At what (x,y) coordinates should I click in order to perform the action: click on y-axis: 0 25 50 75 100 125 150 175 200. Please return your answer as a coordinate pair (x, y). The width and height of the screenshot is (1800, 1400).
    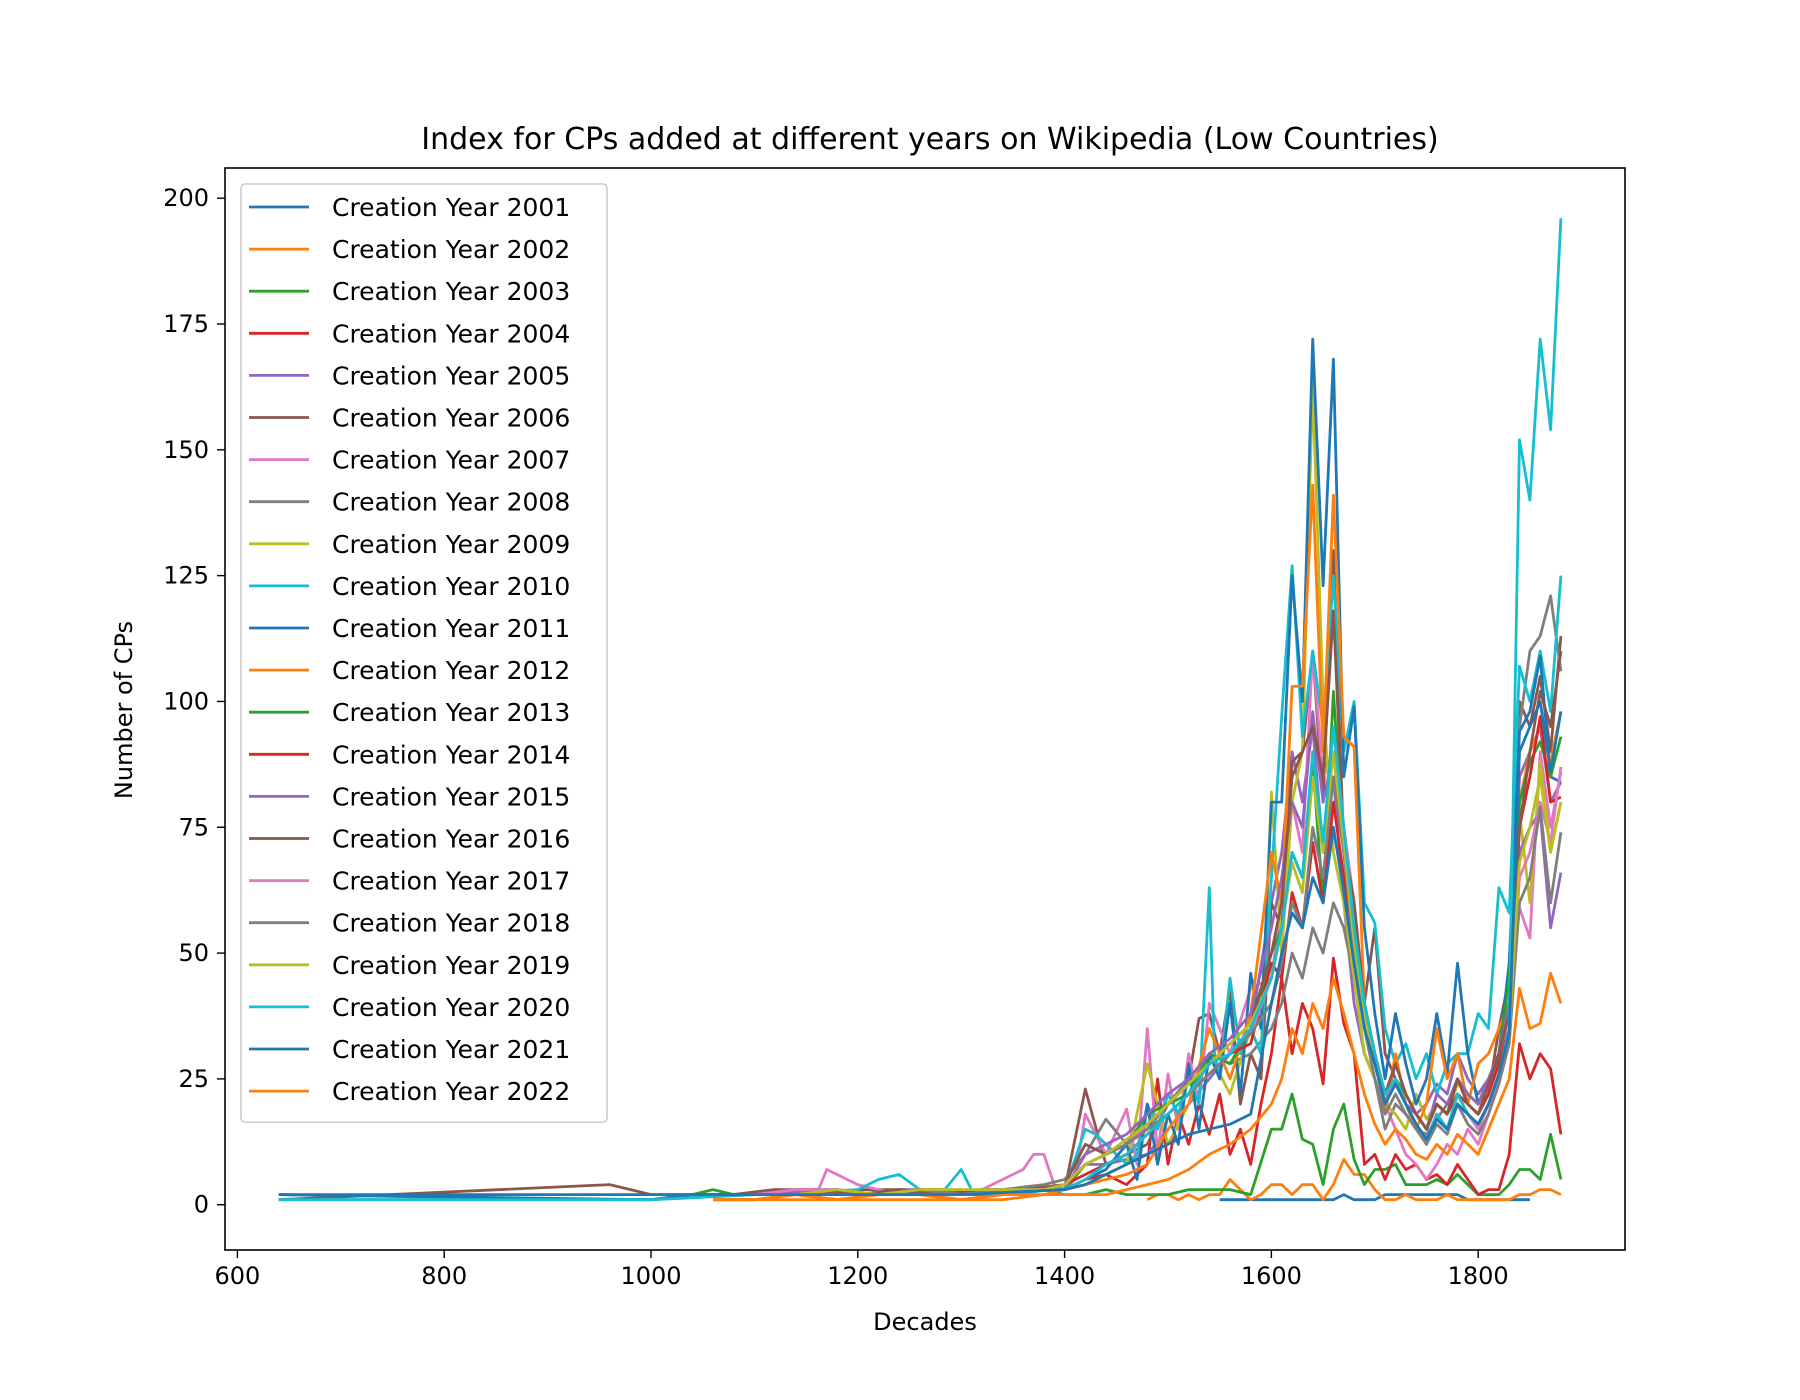
    Looking at the image, I should click on (194, 701).